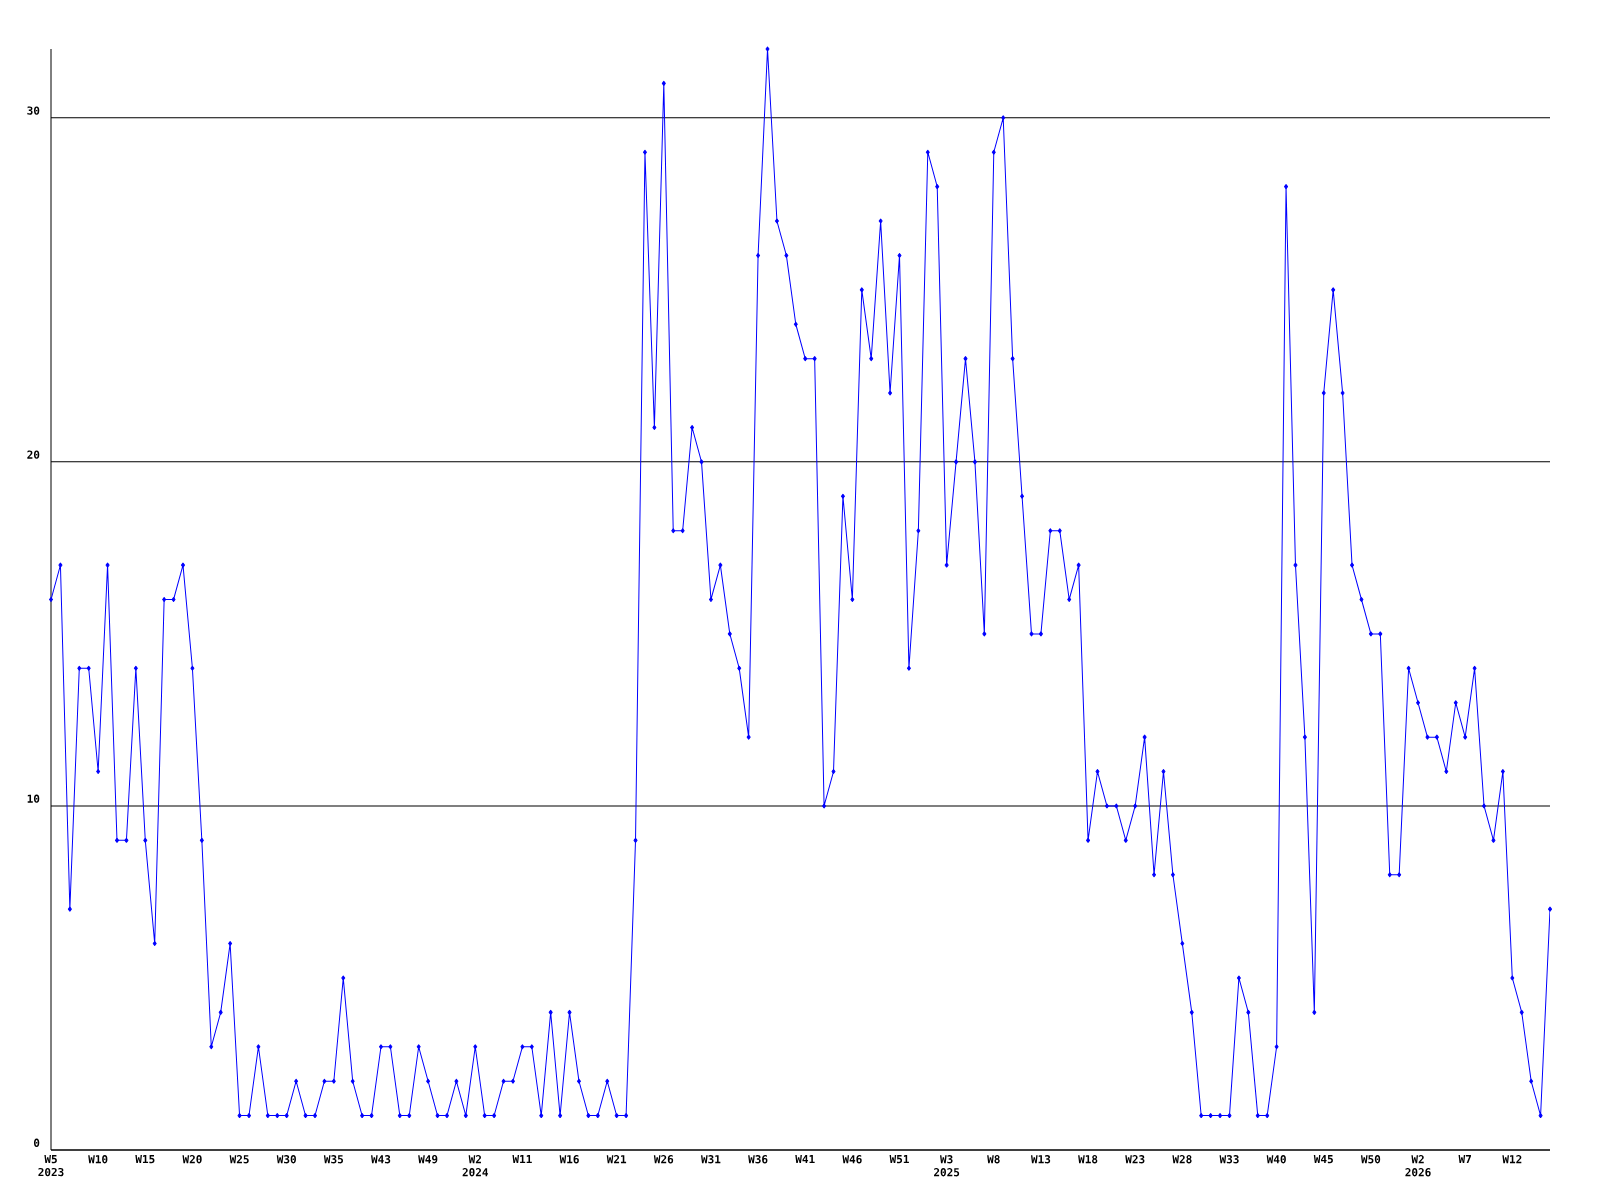  I want to click on x-tick-label: W8, so click(993, 1159).